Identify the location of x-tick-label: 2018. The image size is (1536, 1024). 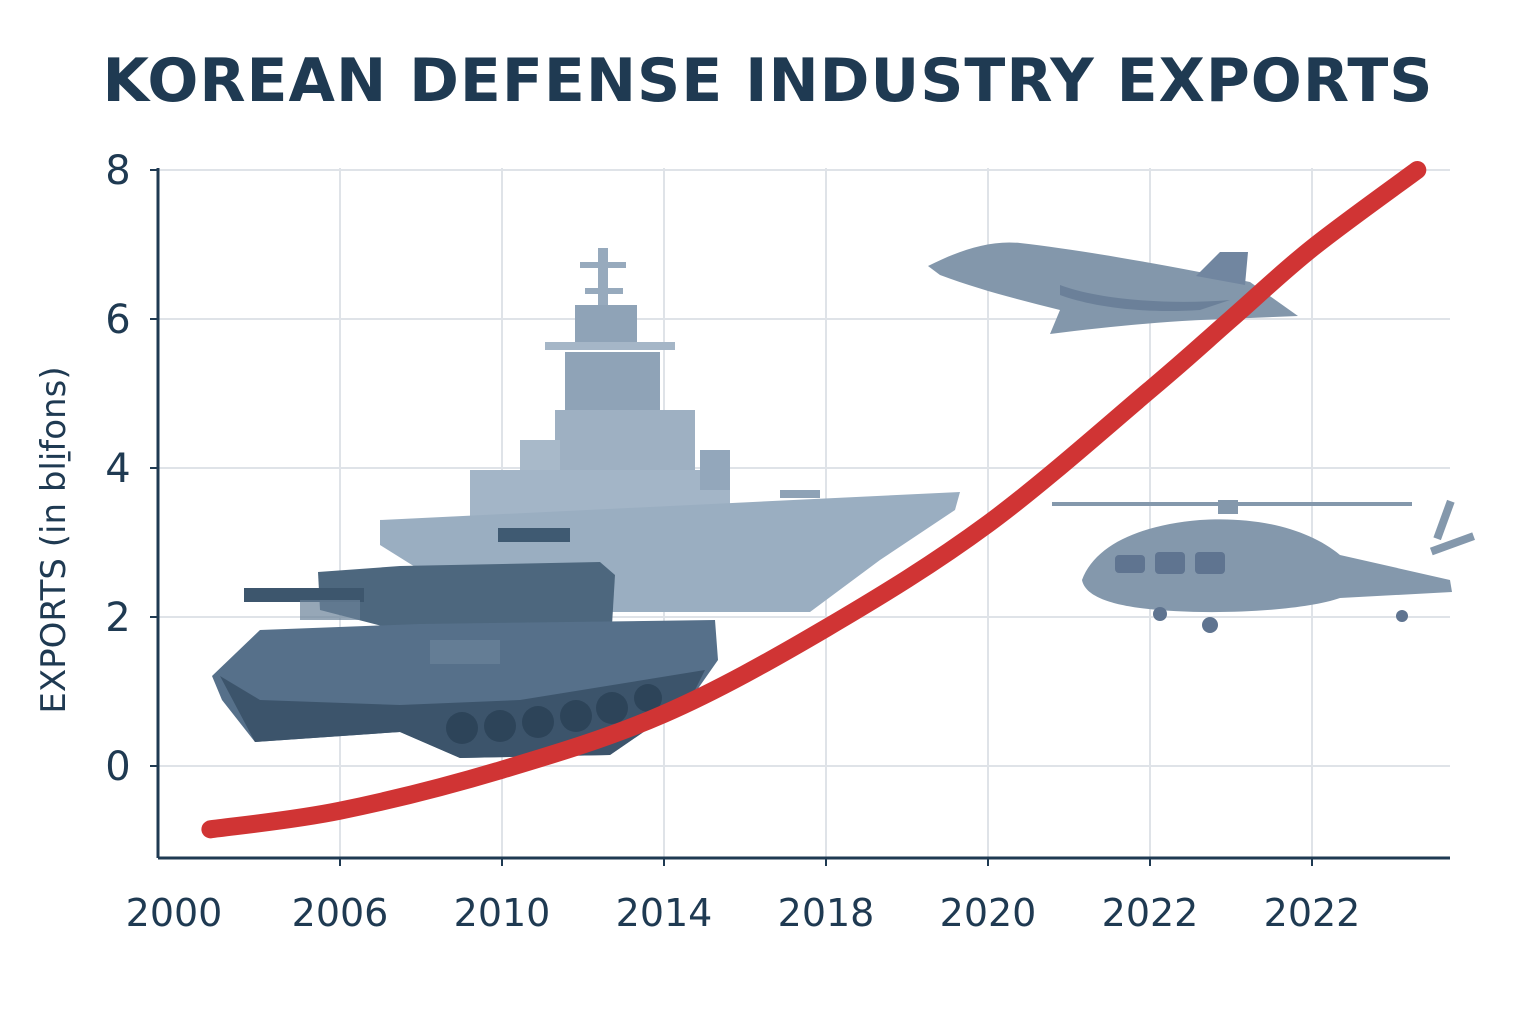
(826, 913).